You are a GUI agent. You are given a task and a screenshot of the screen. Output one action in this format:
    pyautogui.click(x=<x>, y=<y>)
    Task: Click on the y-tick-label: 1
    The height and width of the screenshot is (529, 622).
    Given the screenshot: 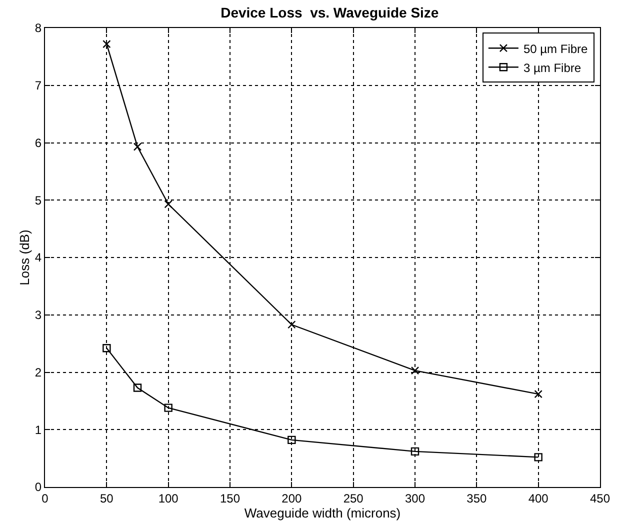 What is the action you would take?
    pyautogui.click(x=38, y=429)
    